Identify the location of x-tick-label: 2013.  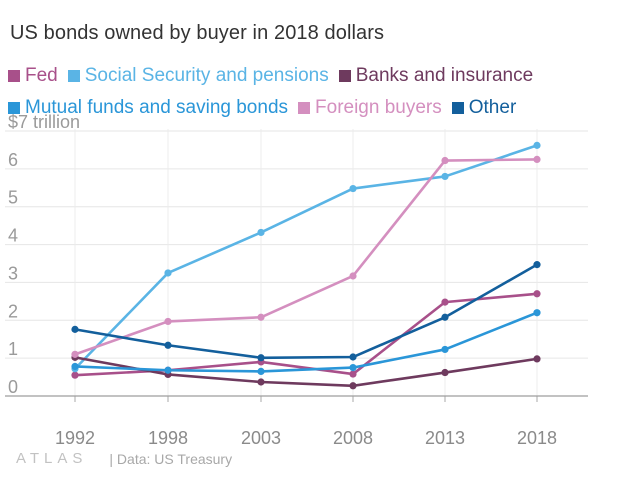
(445, 438).